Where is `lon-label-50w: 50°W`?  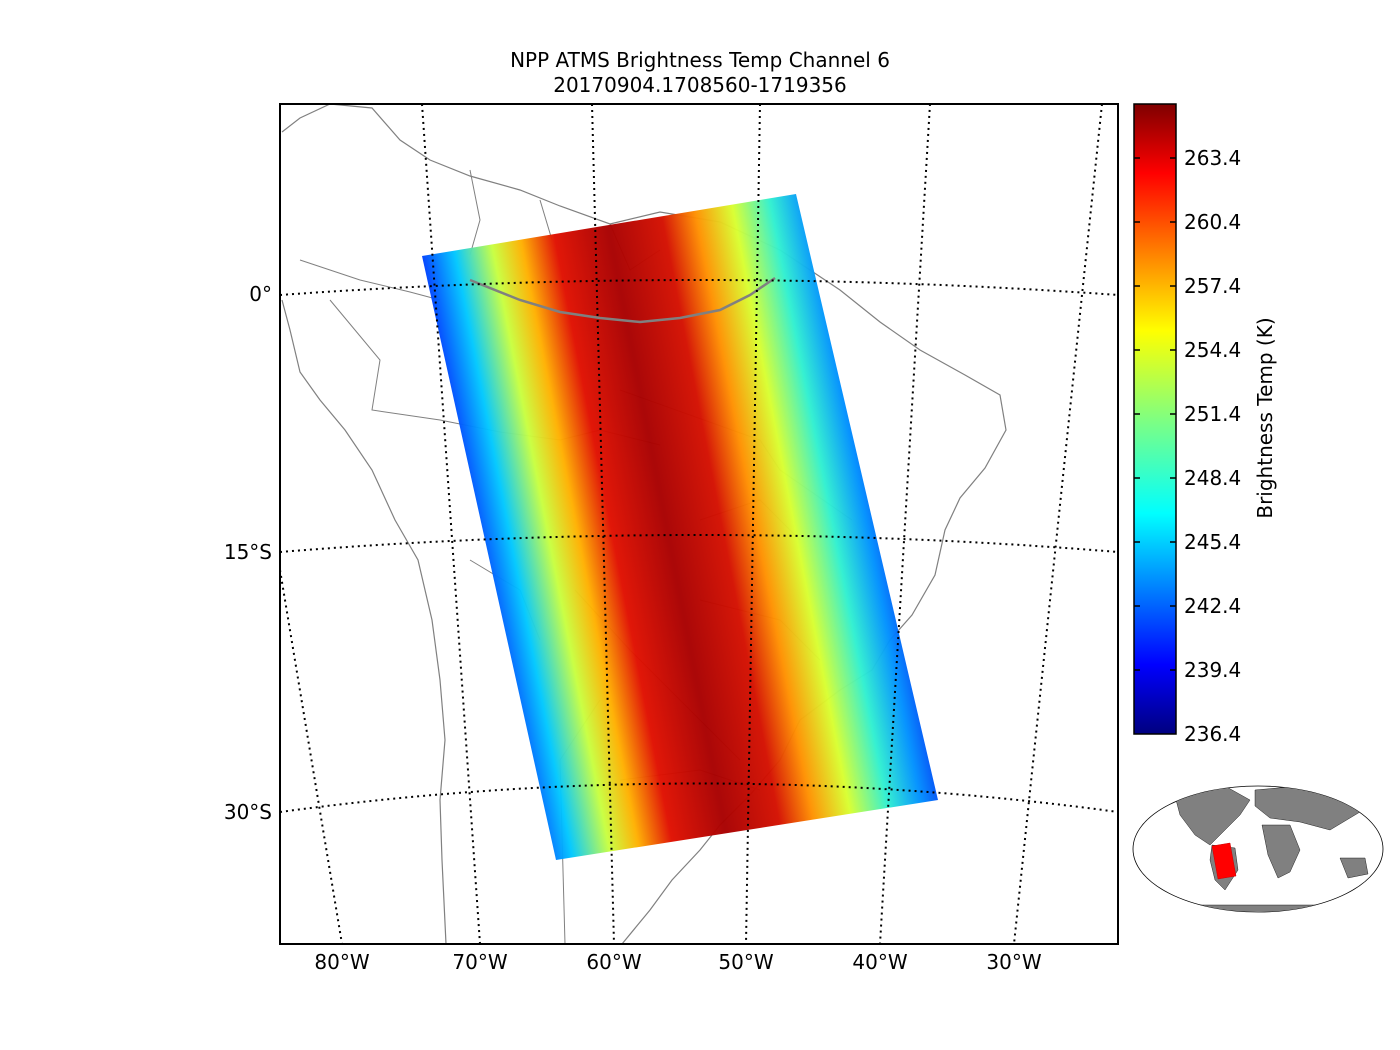 lon-label-50w: 50°W is located at coordinates (746, 962).